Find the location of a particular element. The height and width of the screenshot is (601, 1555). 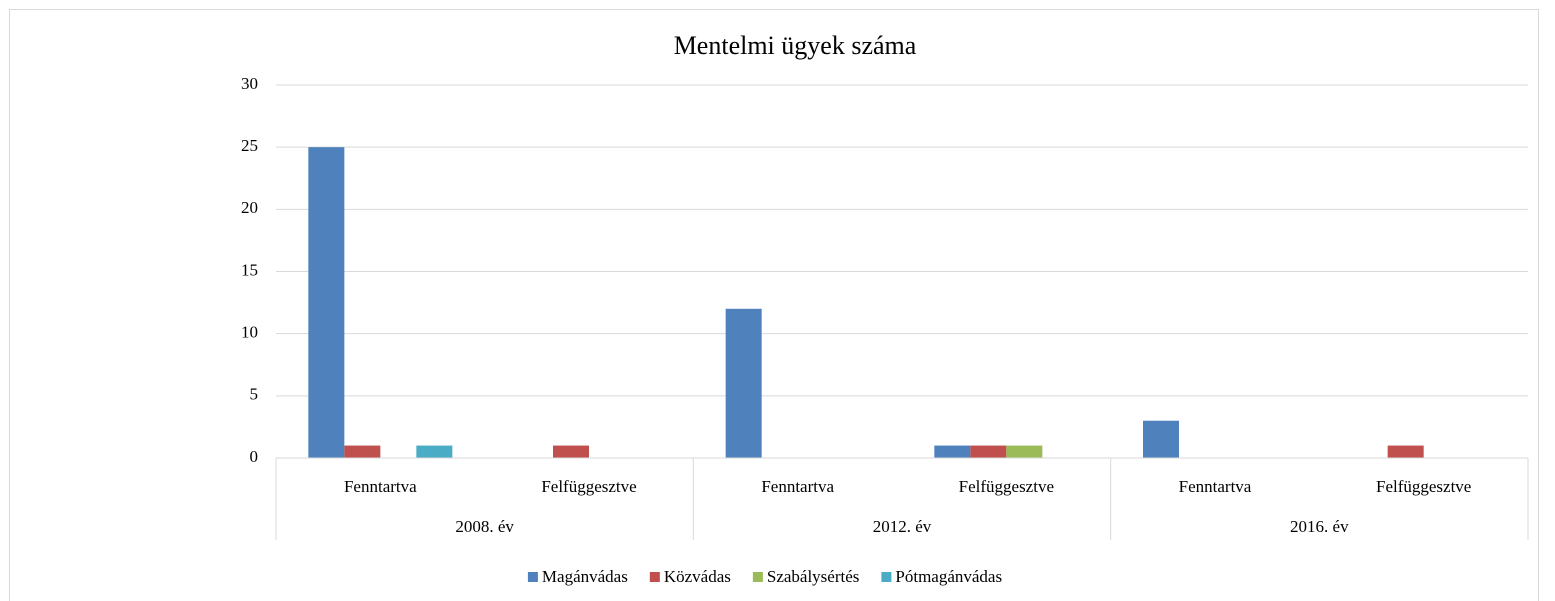

y-tick-label: 20 is located at coordinates (249, 207).